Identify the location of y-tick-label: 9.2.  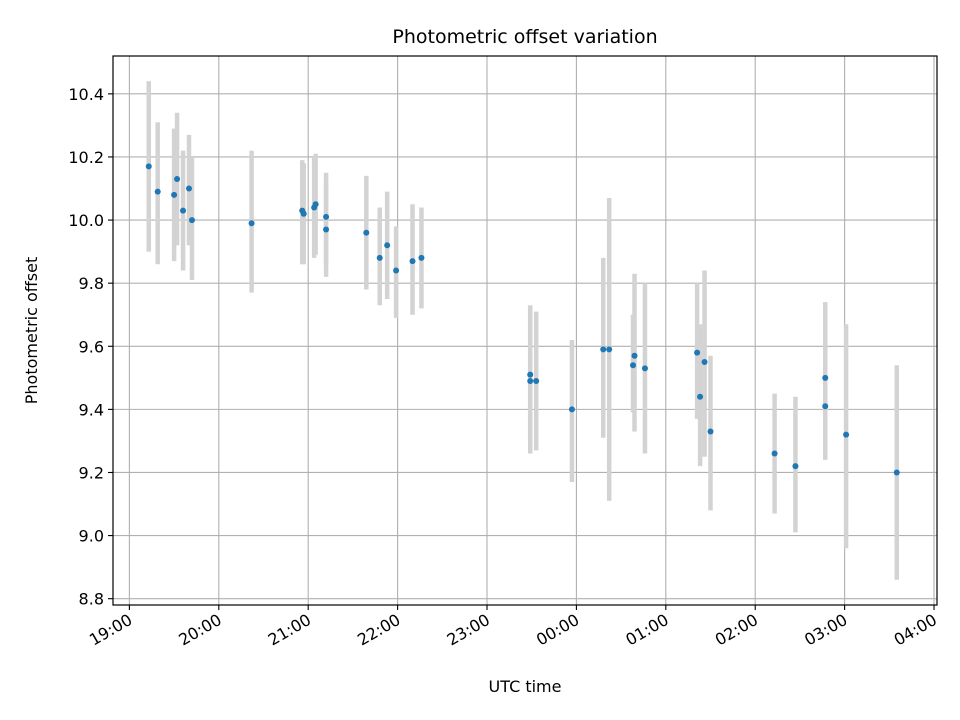
(91, 472).